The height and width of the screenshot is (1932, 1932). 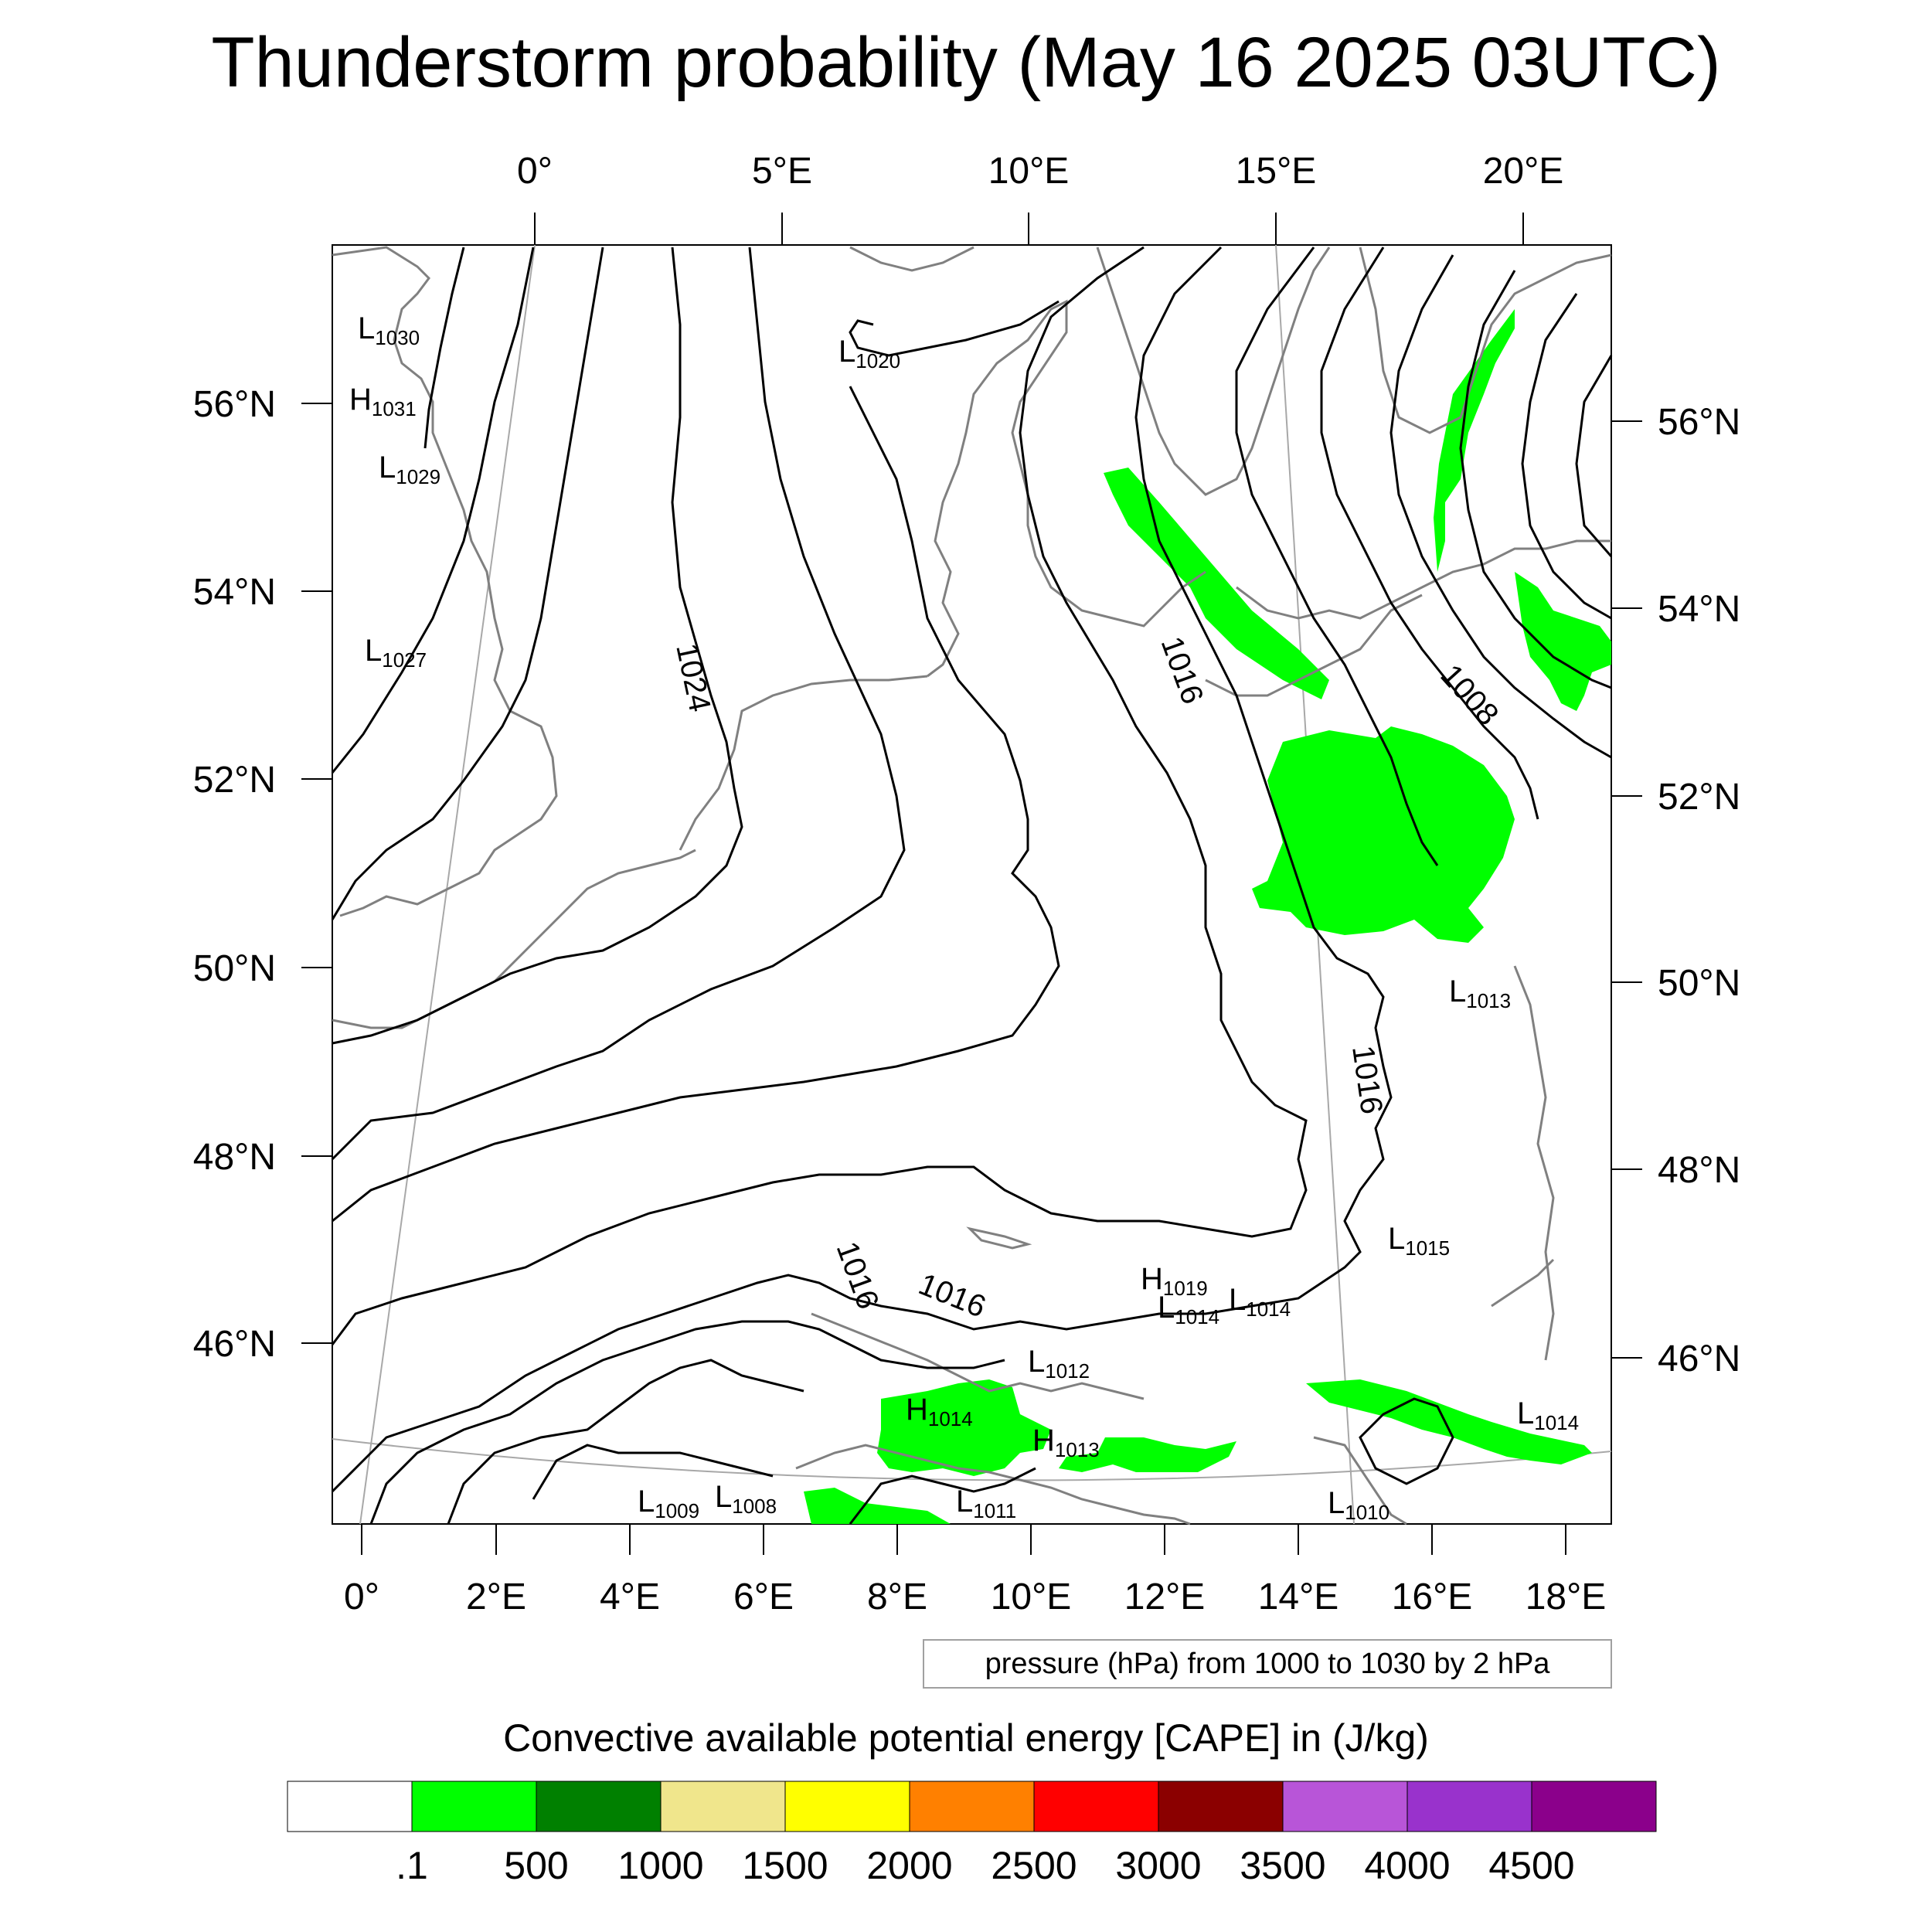 What do you see at coordinates (1359, 1505) in the screenshot?
I see `low-center: L1010` at bounding box center [1359, 1505].